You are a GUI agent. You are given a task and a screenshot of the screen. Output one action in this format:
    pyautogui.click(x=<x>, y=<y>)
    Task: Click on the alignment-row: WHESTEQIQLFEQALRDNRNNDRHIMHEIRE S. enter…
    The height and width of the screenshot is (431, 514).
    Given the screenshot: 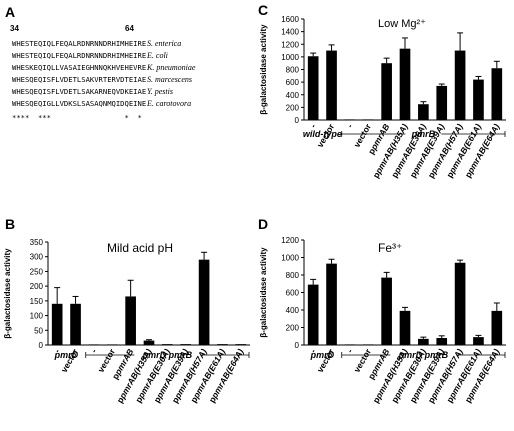 What is the action you would take?
    pyautogui.click(x=127, y=43)
    